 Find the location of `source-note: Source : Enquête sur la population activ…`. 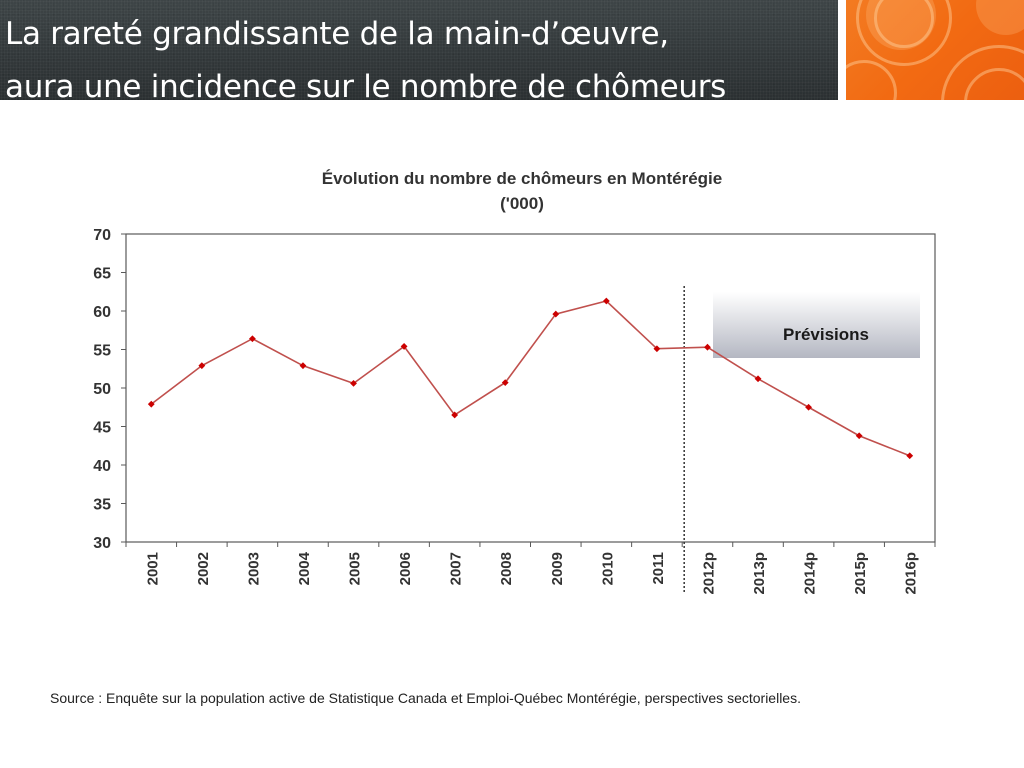

source-note: Source : Enquête sur la population activ… is located at coordinates (425, 698).